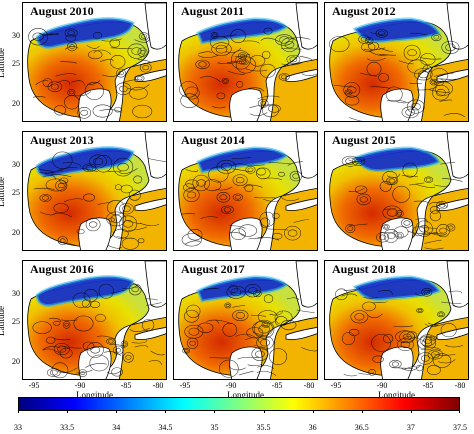 This screenshot has width=474, height=434. What do you see at coordinates (213, 140) in the screenshot?
I see `panel-title: August 2014` at bounding box center [213, 140].